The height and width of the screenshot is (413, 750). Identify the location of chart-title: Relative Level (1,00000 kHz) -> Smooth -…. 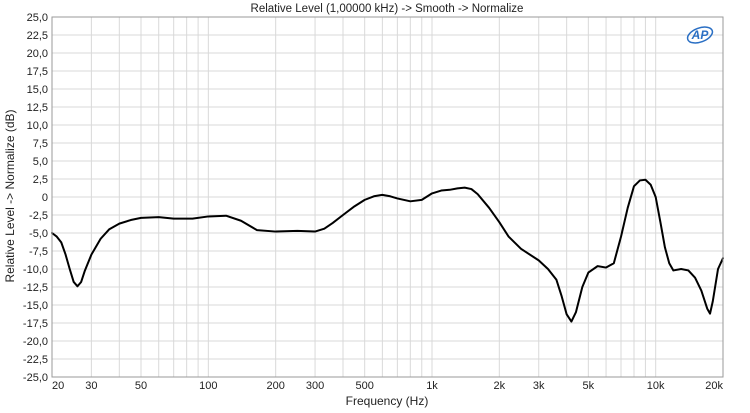
(387, 9).